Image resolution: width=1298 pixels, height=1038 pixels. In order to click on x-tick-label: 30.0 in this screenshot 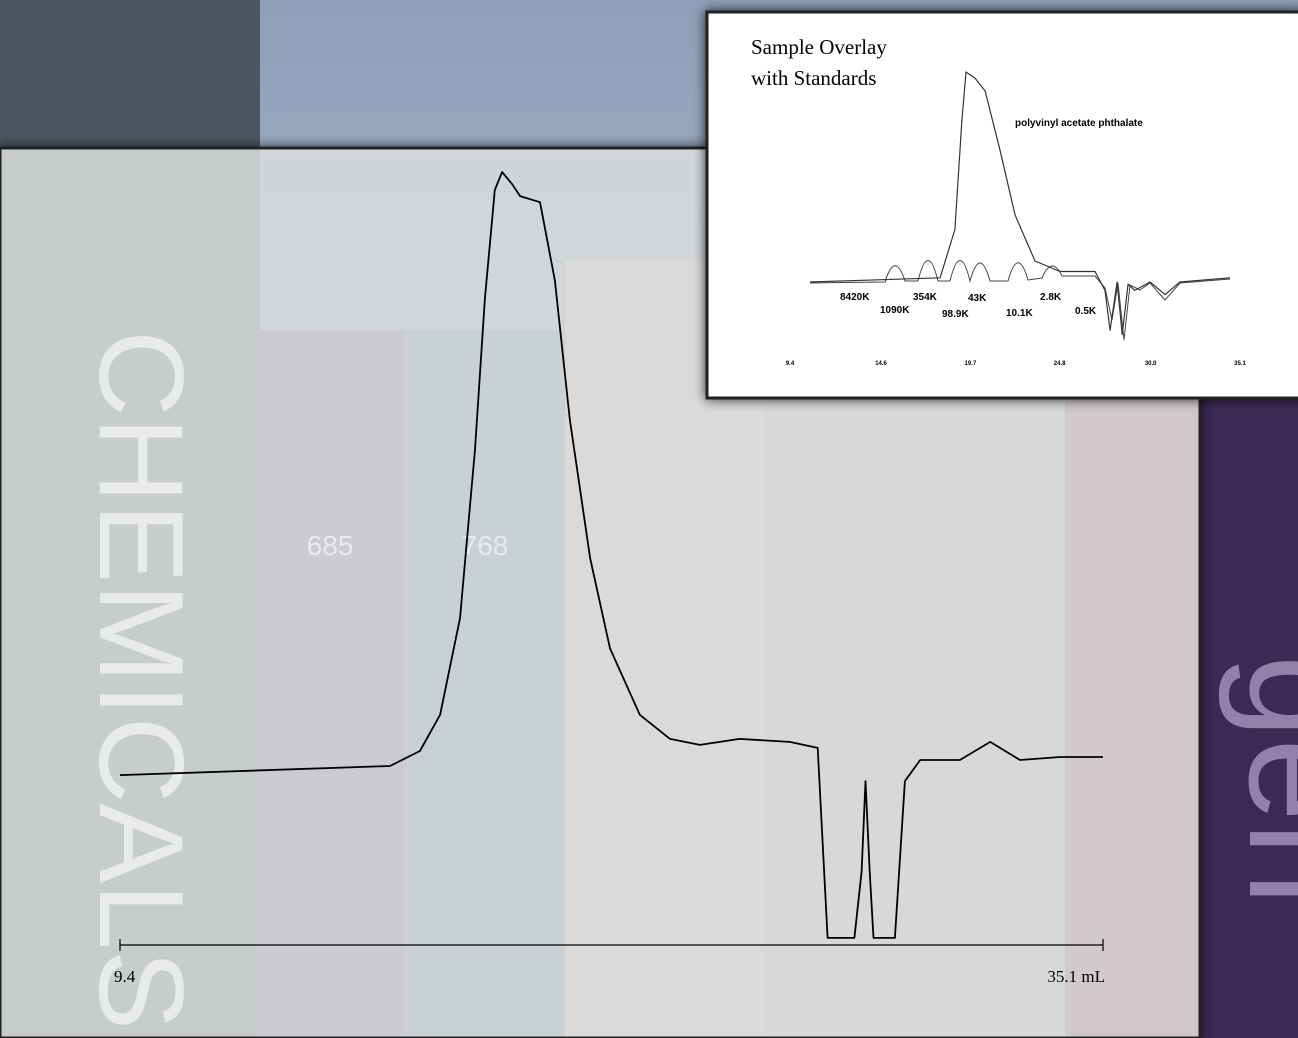, I will do `click(1151, 364)`.